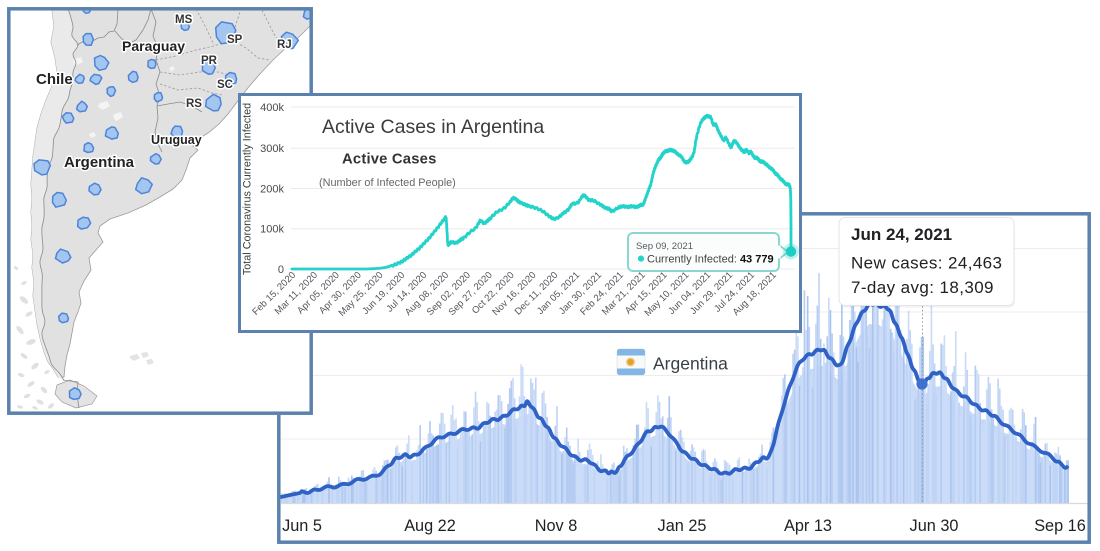  I want to click on svg-text: Active Cases in Argentina, so click(433, 127).